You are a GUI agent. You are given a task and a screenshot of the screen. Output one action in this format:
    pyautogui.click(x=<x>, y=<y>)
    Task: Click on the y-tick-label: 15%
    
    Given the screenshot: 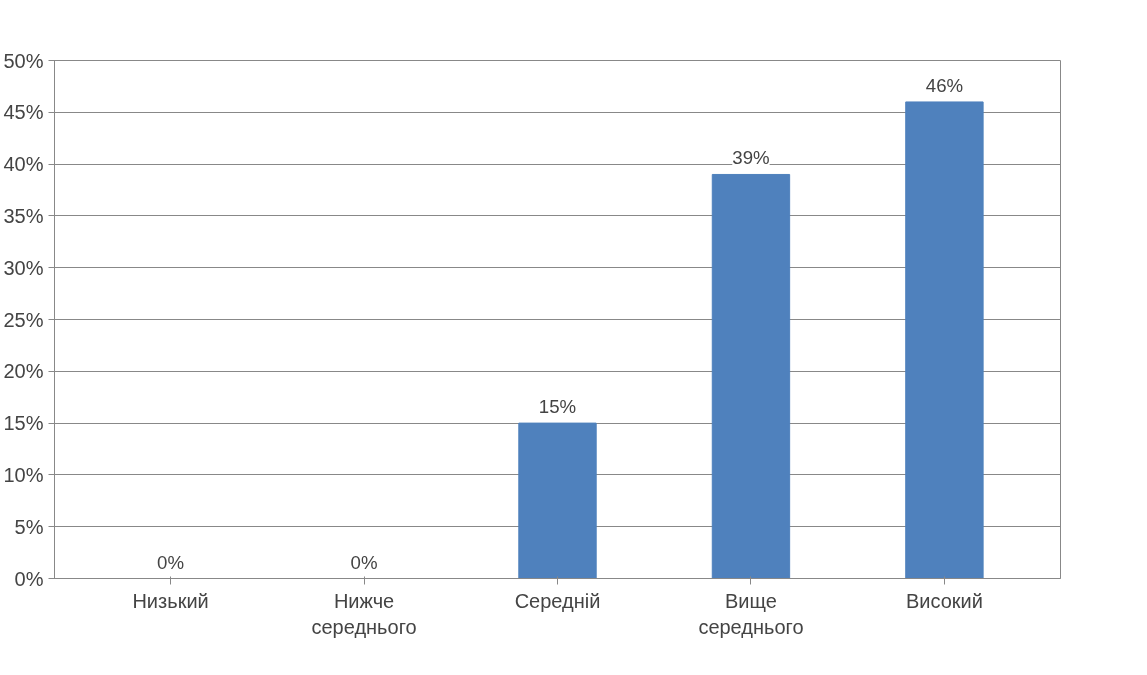 What is the action you would take?
    pyautogui.click(x=23, y=423)
    